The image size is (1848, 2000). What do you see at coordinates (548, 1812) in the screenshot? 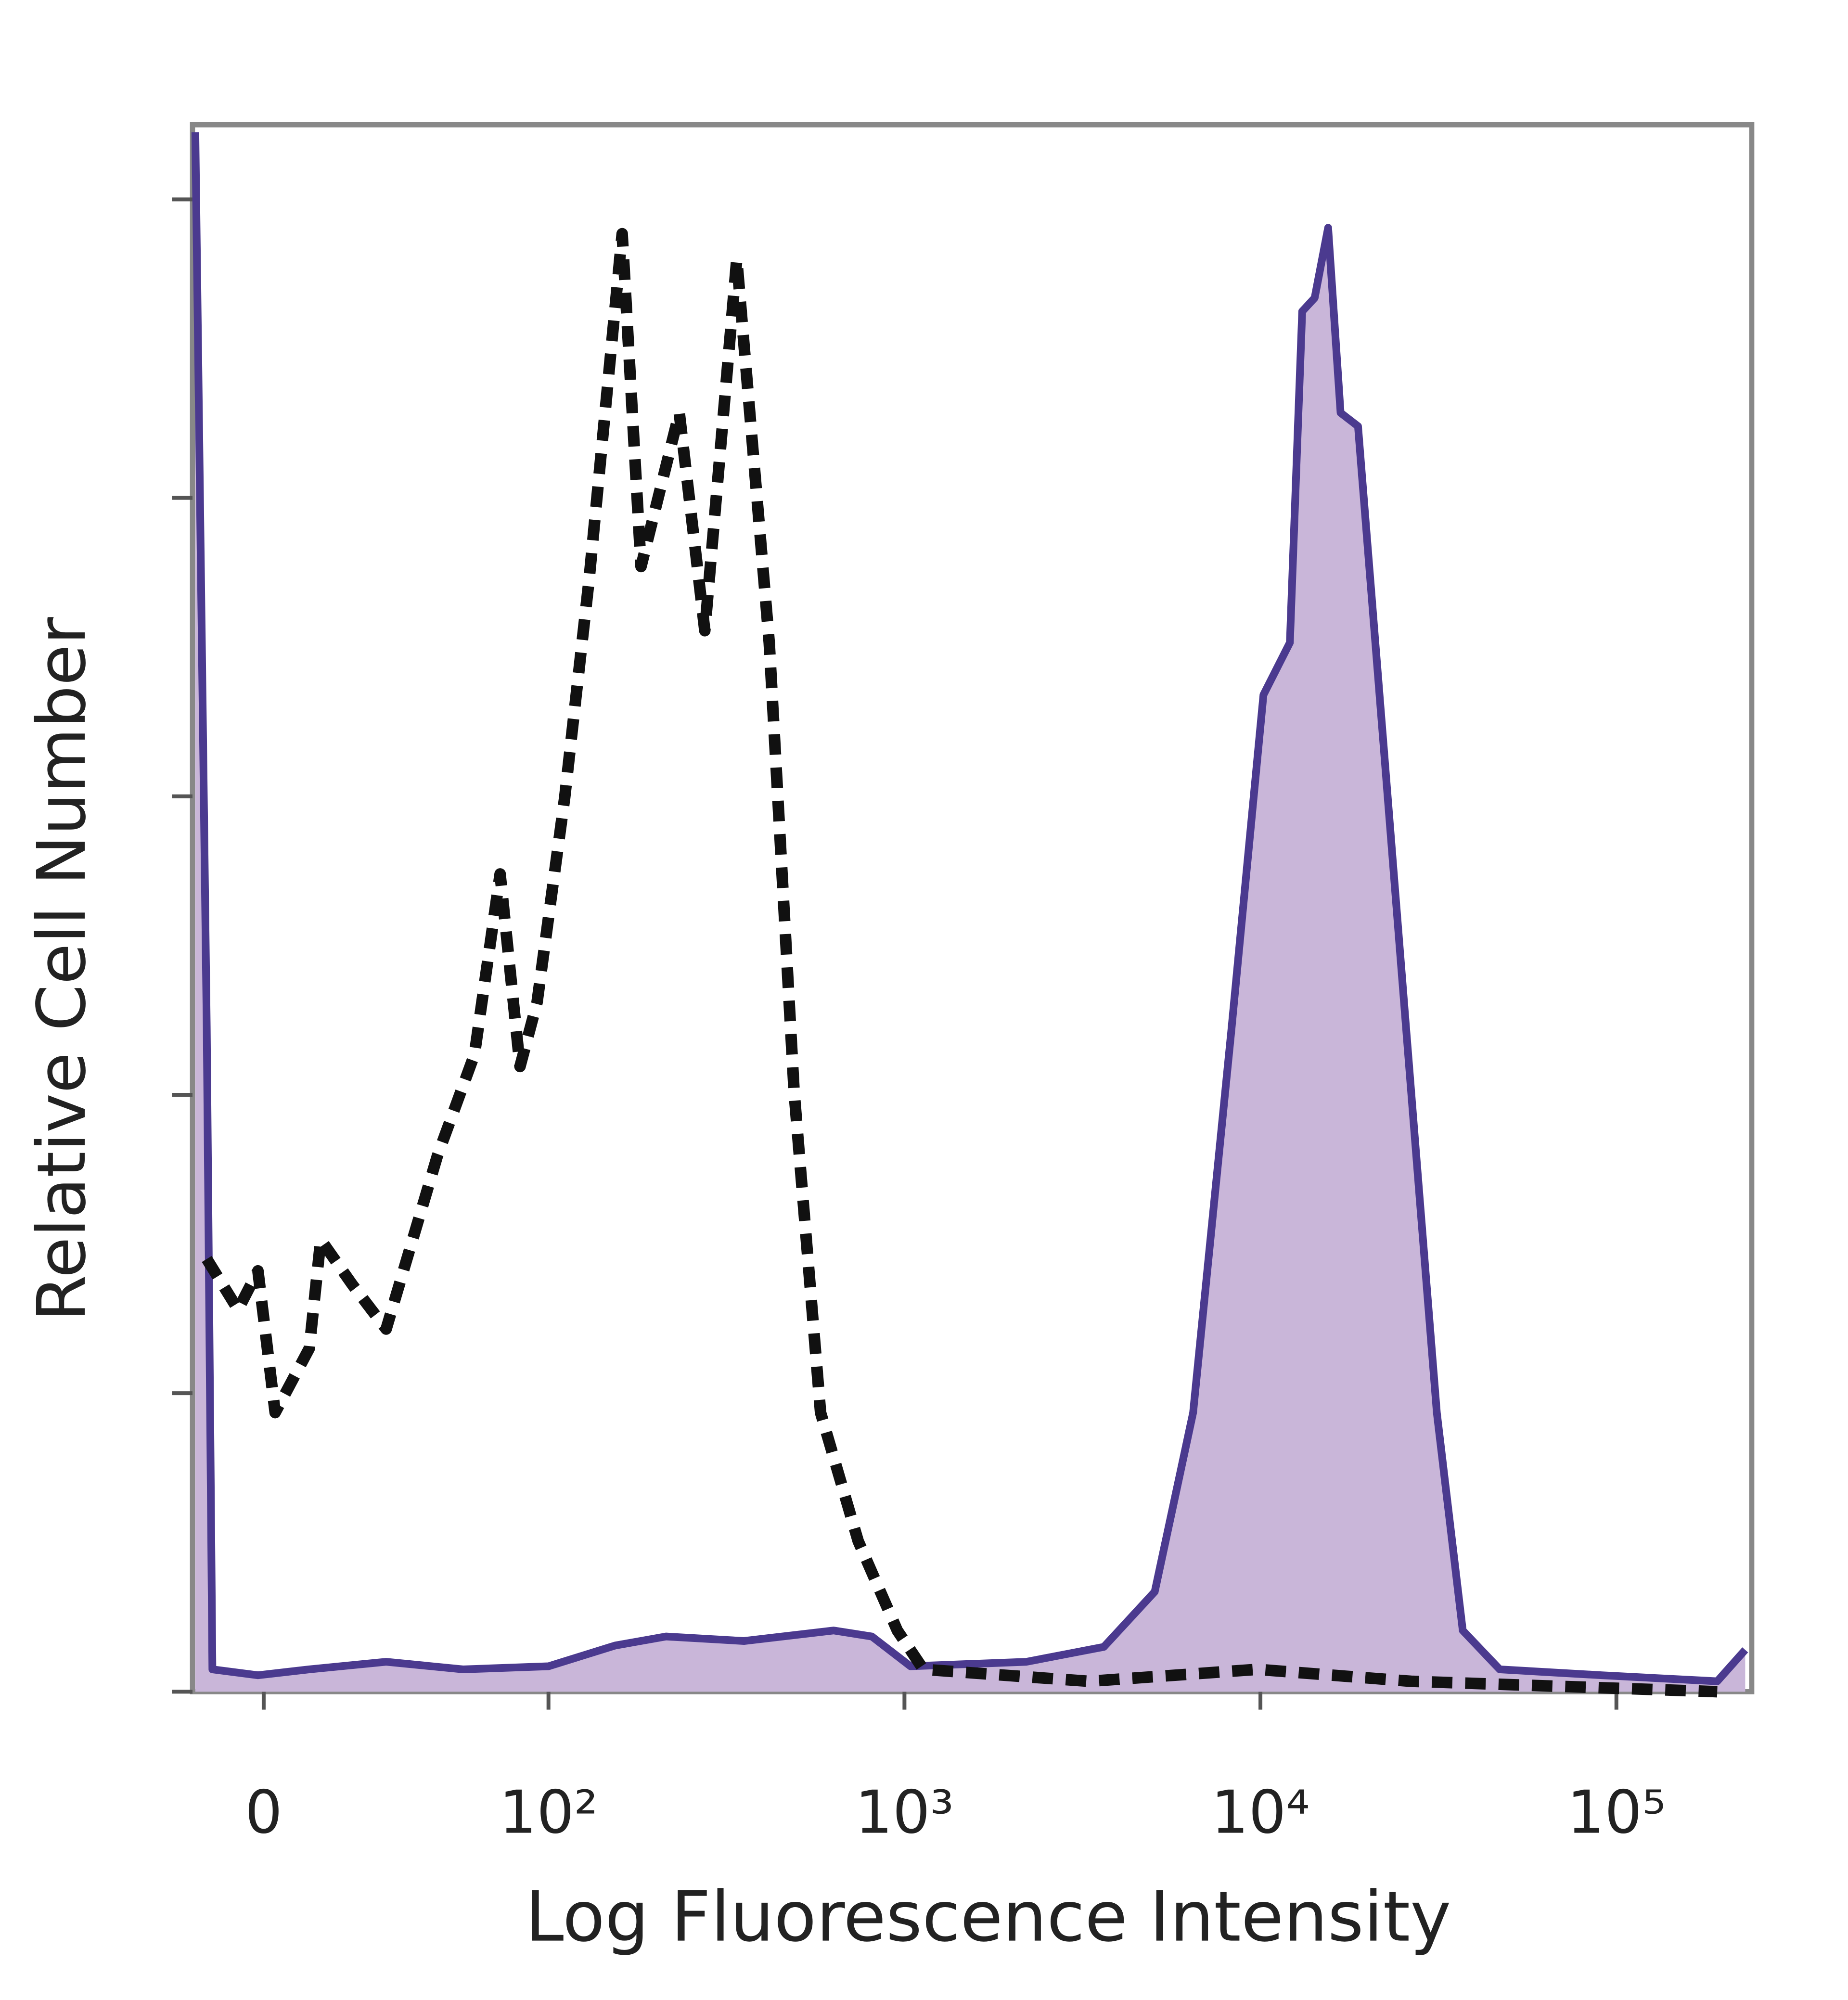
I see `x-tick-label: 10²` at bounding box center [548, 1812].